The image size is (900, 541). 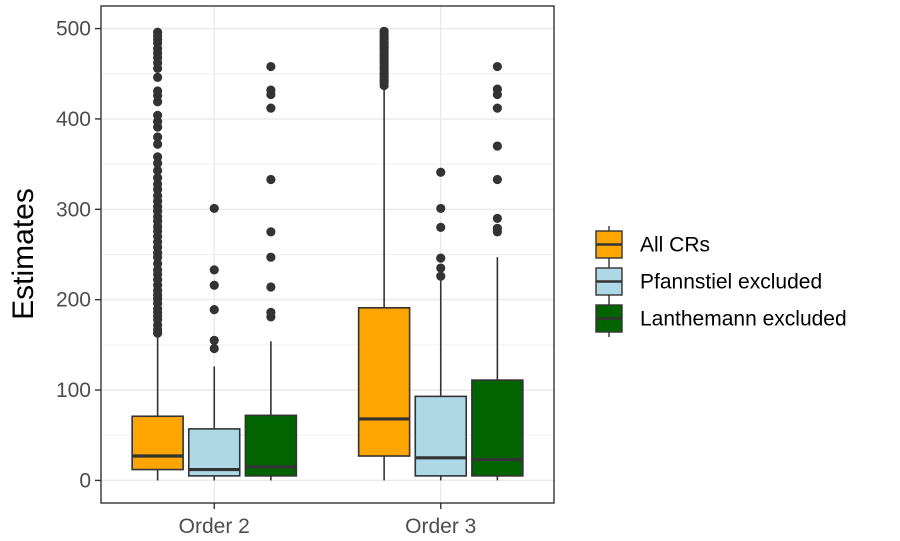 What do you see at coordinates (73, 119) in the screenshot?
I see `y-tick-label: 400` at bounding box center [73, 119].